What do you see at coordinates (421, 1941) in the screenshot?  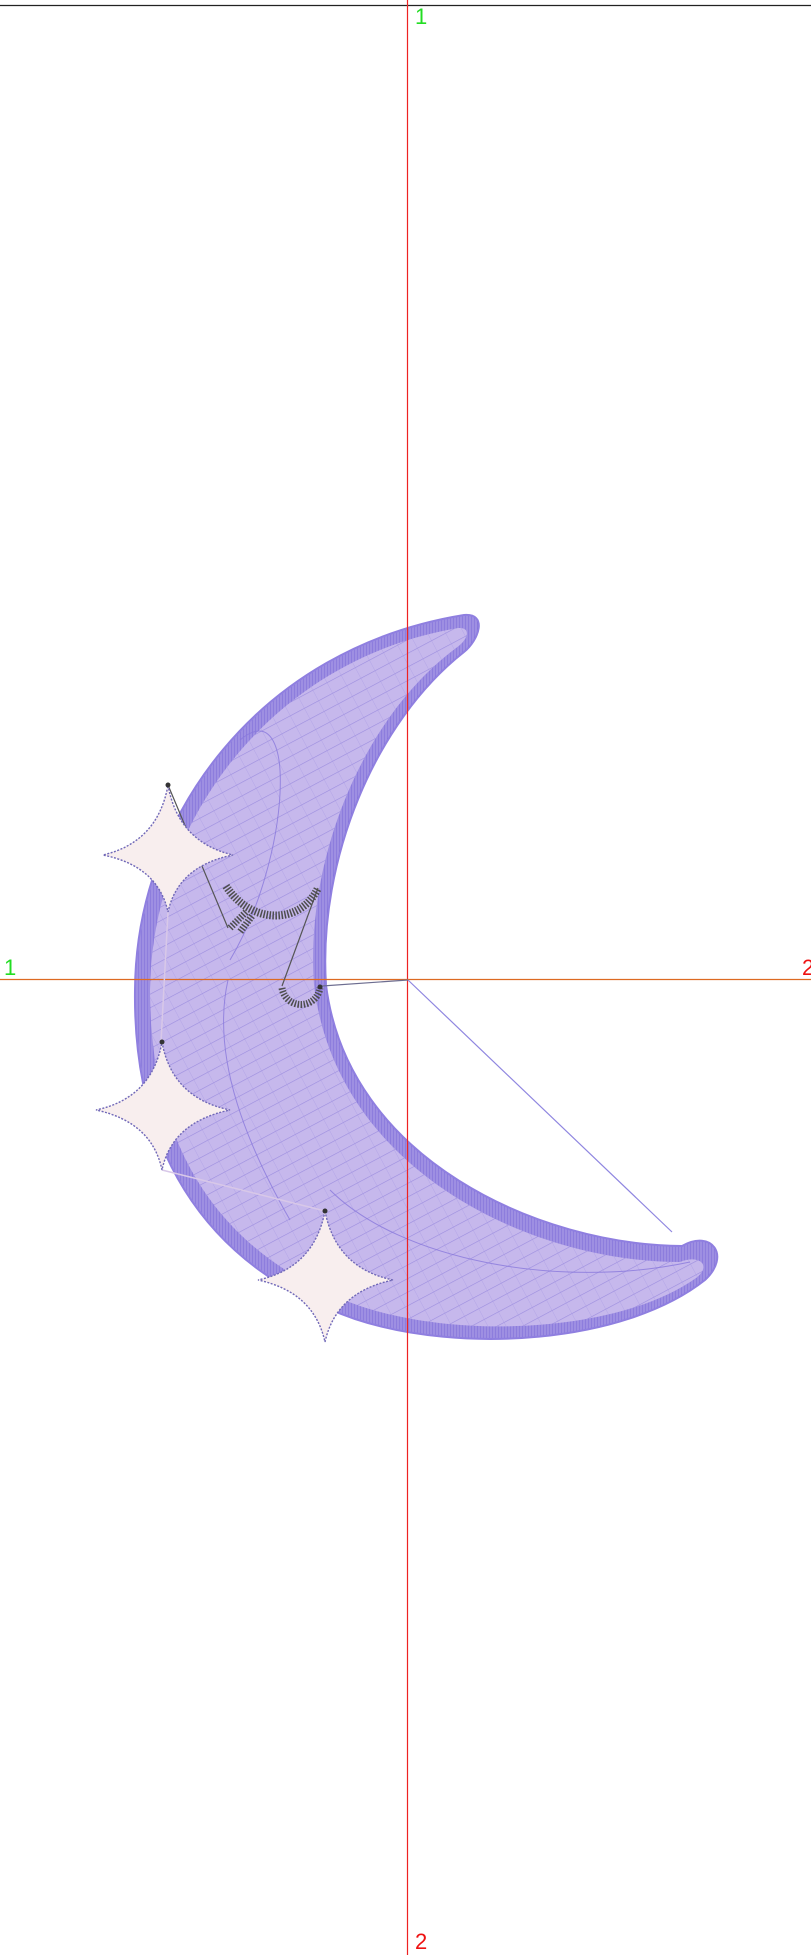 I see `vertical-guide-end-label: 2` at bounding box center [421, 1941].